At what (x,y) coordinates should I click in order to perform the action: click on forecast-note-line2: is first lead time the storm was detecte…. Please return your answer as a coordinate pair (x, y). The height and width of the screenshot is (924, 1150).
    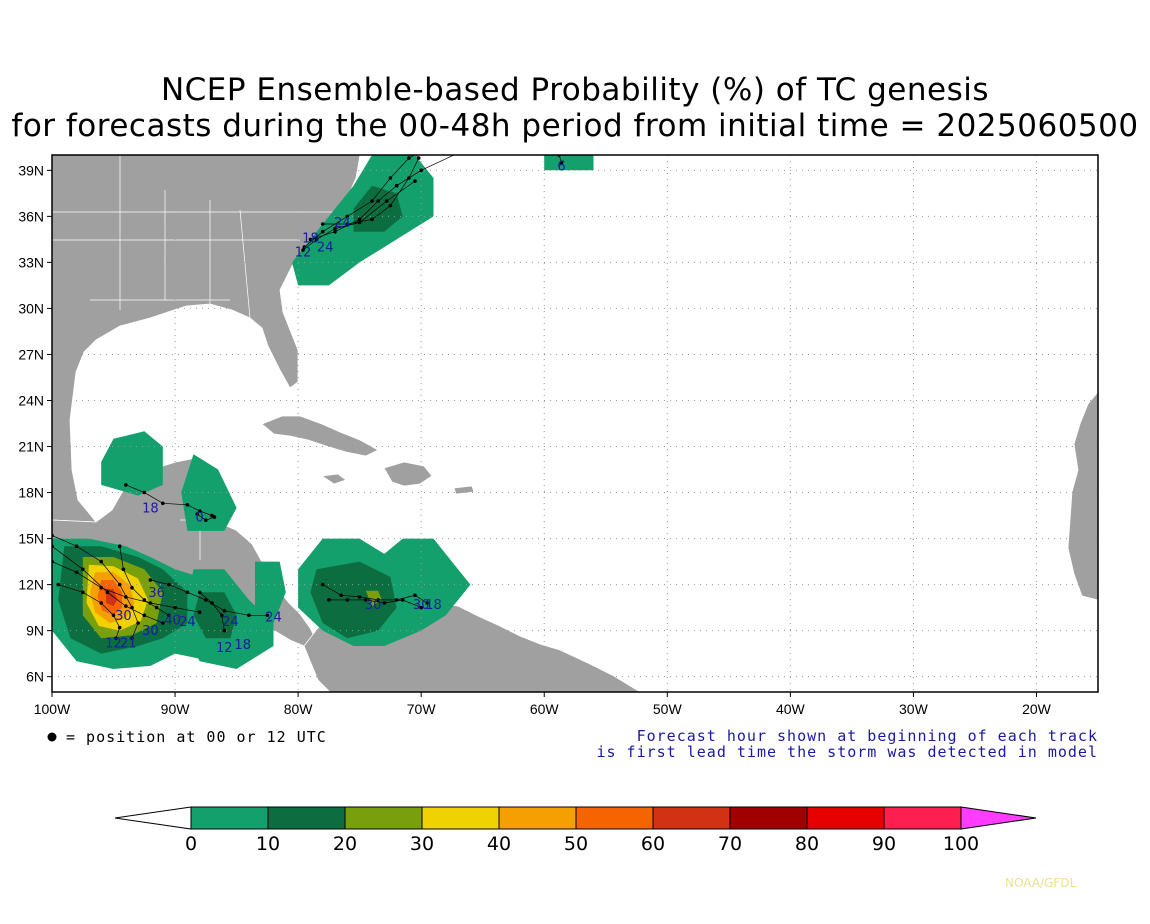
    Looking at the image, I should click on (847, 752).